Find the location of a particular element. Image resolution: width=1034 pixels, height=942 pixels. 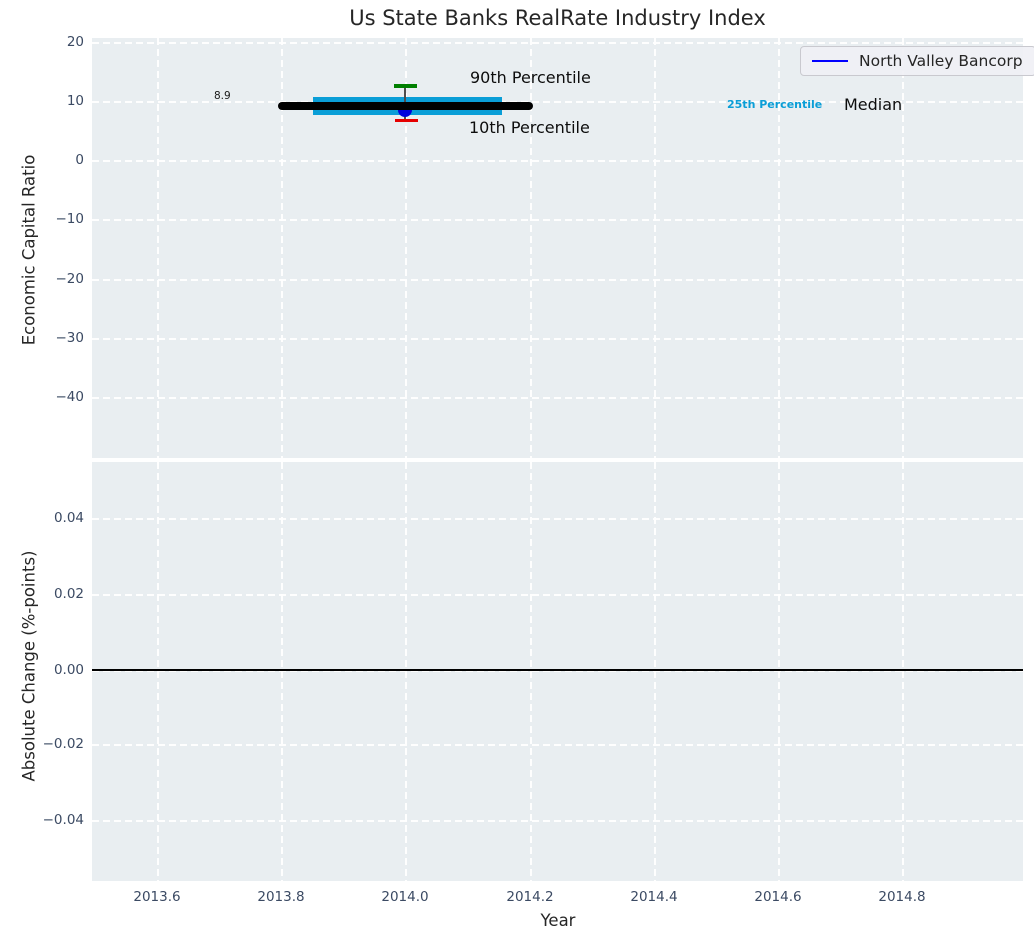

tick-label: −0.02 is located at coordinates (63, 744).